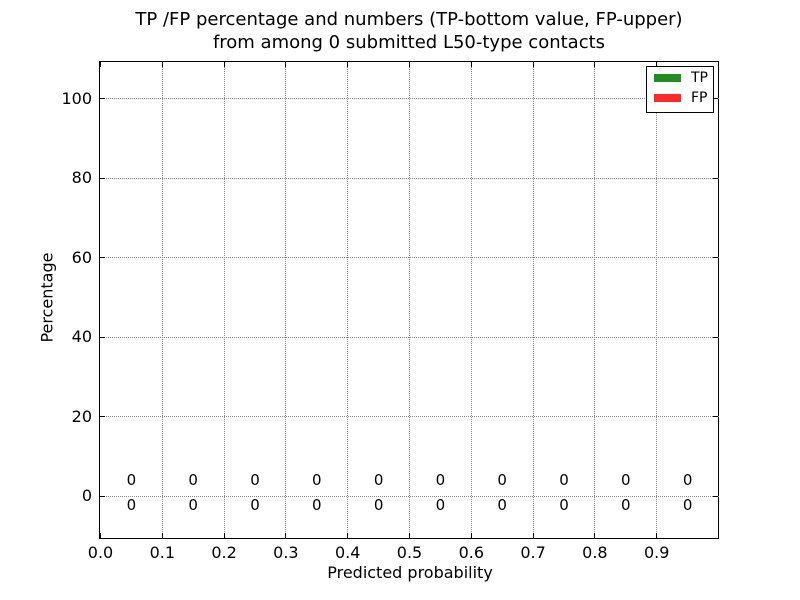 This screenshot has height=600, width=800. I want to click on legend-label-fp: FP, so click(699, 98).